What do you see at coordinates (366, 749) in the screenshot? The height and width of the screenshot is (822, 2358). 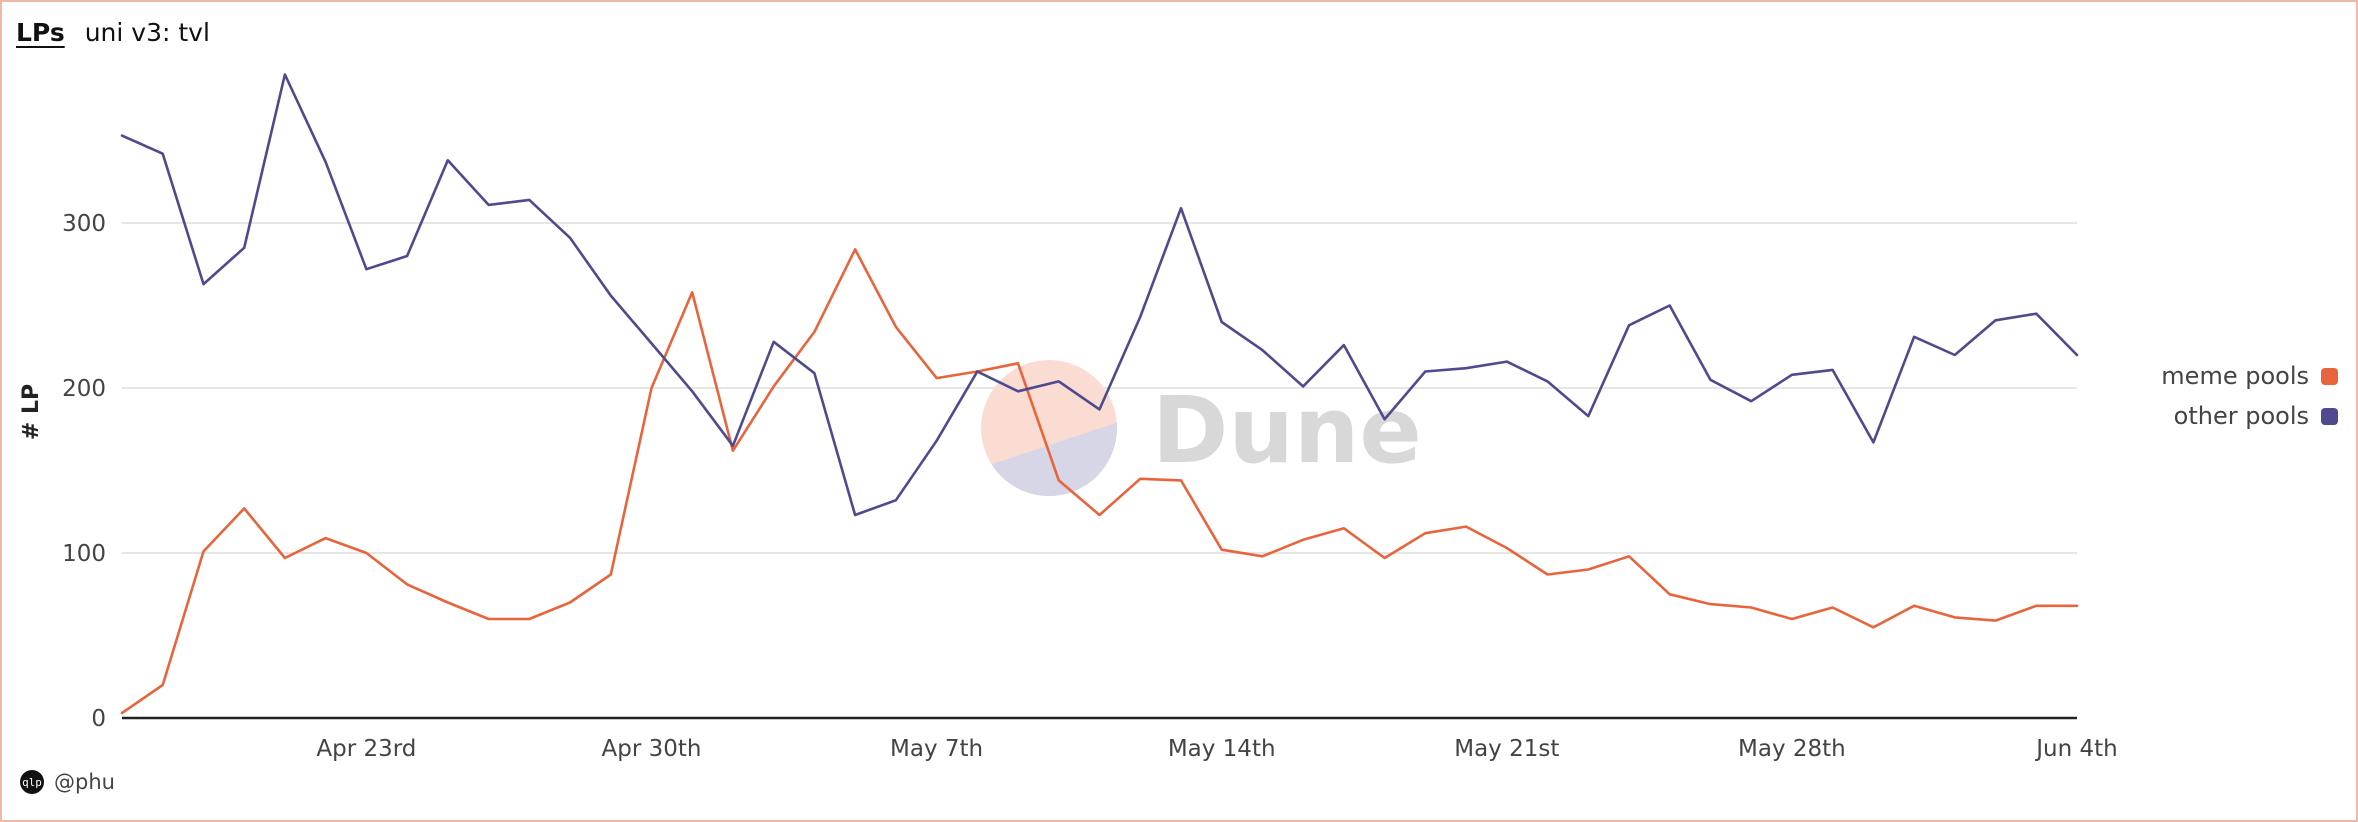 I see `x-tick-label: Apr 23rd` at bounding box center [366, 749].